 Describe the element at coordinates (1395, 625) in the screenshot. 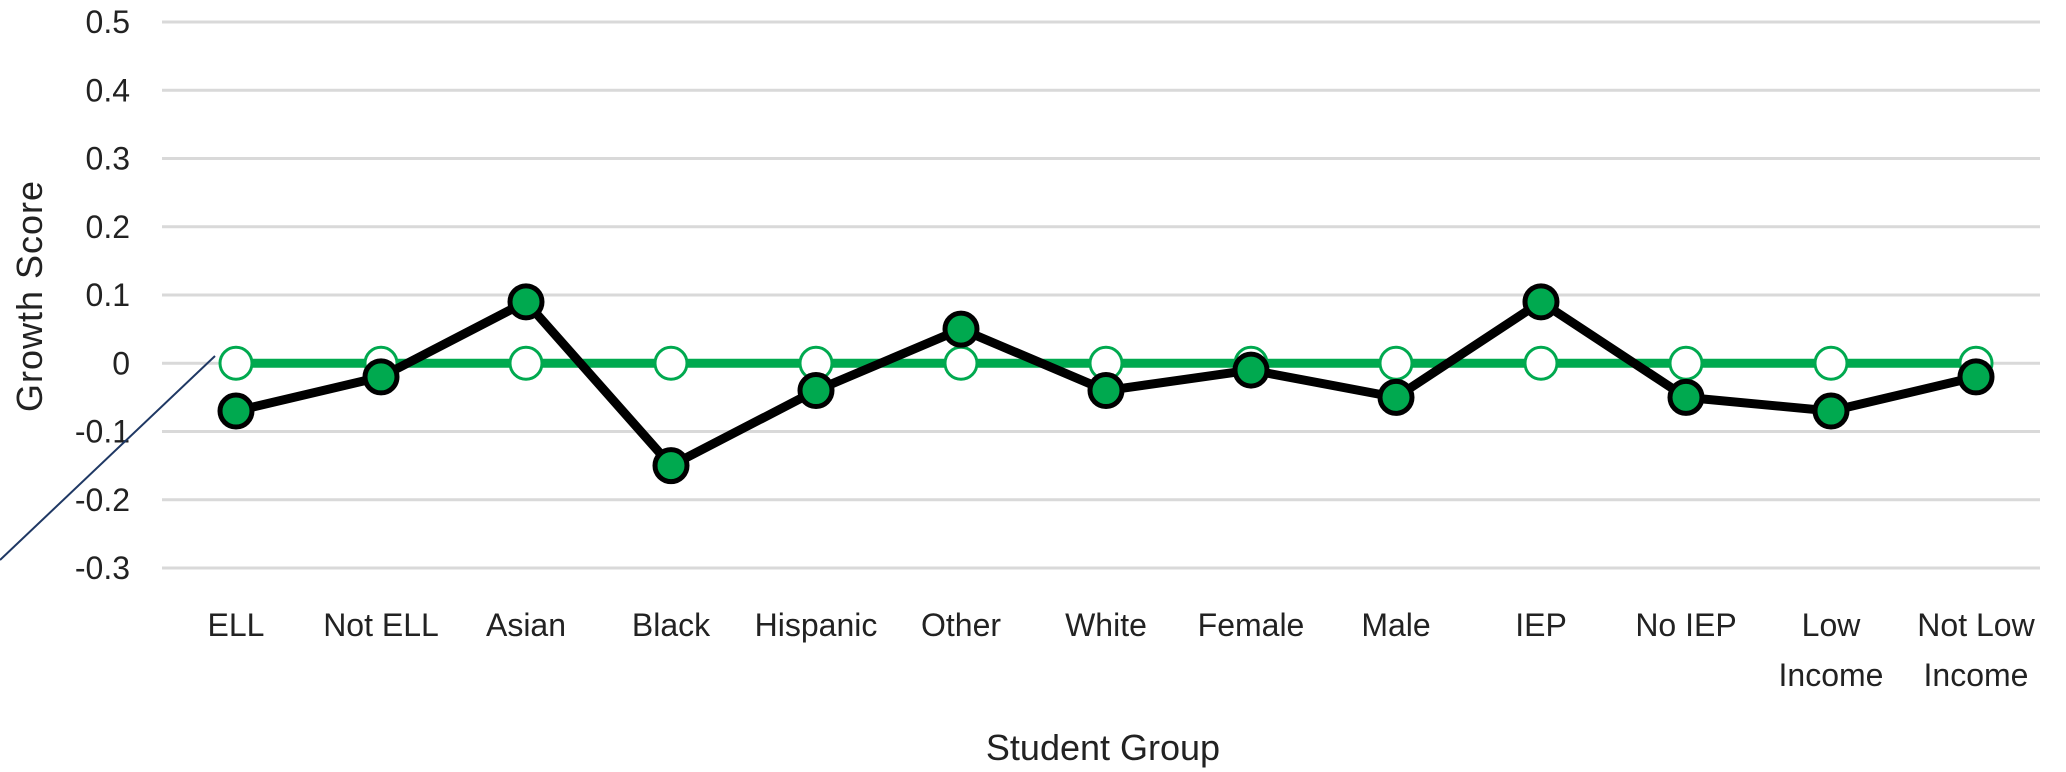

I see `x-tick-label: Male` at that location.